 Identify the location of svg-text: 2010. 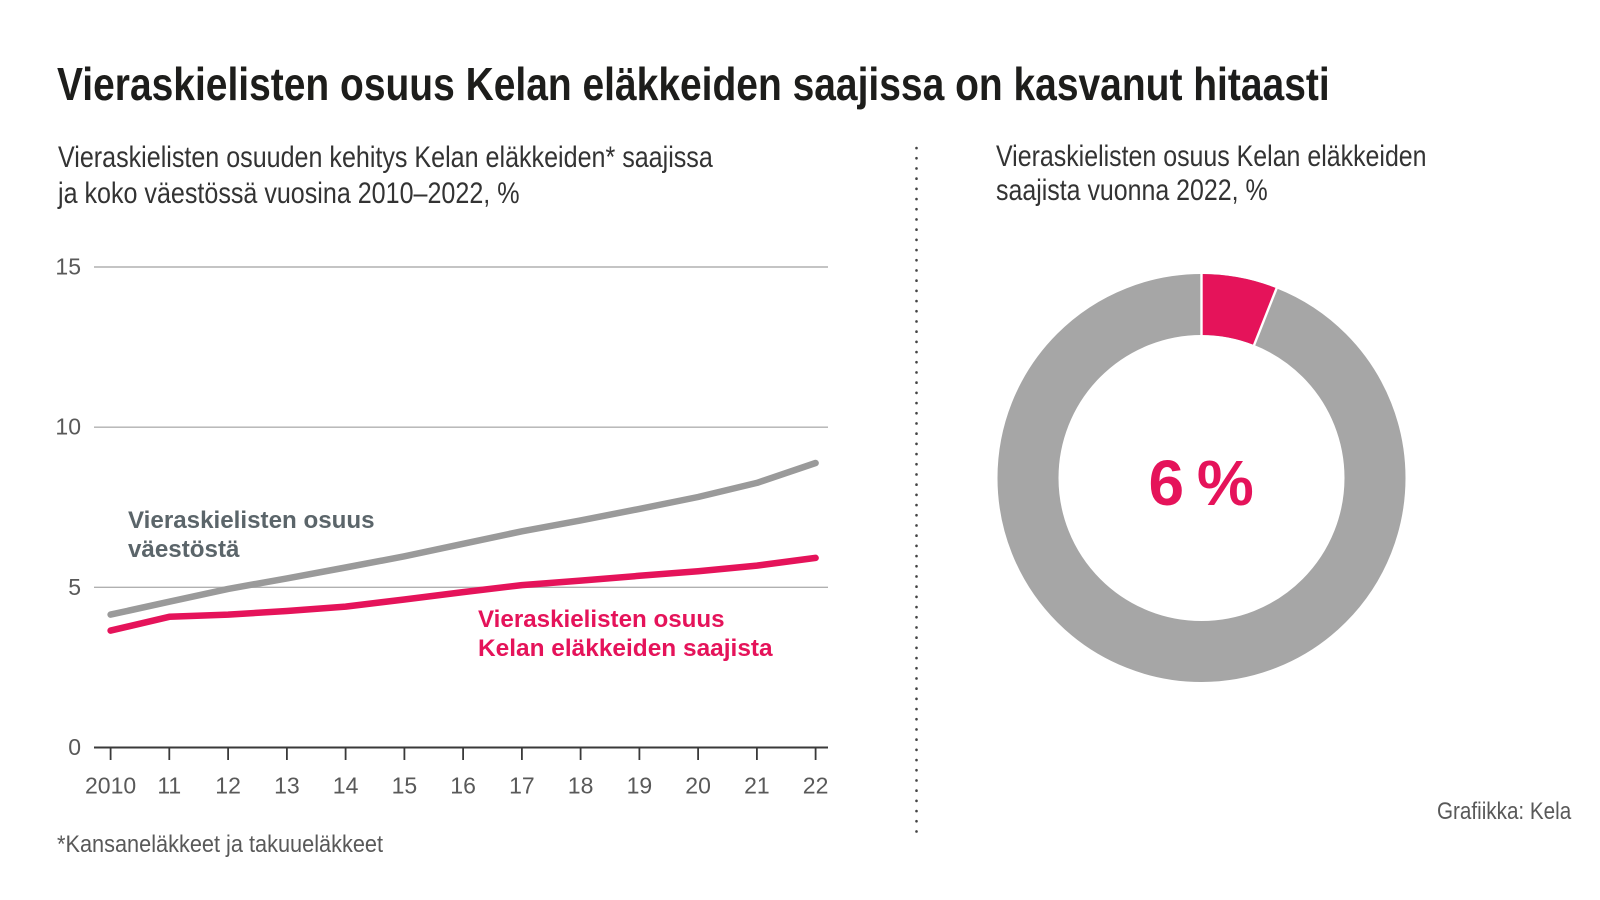
(110, 786).